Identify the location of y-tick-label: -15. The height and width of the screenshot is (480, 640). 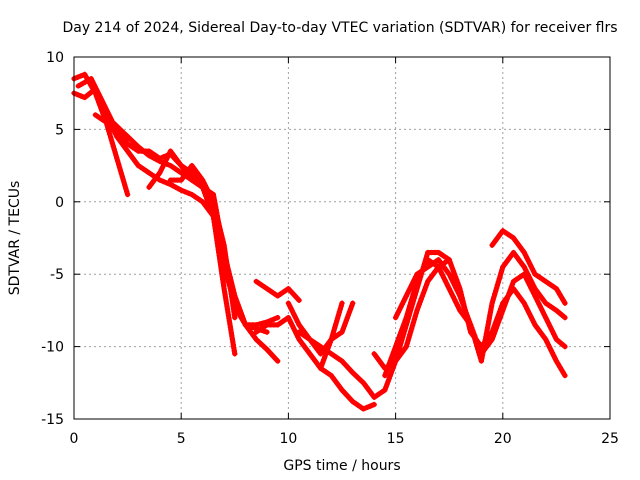
(52, 420).